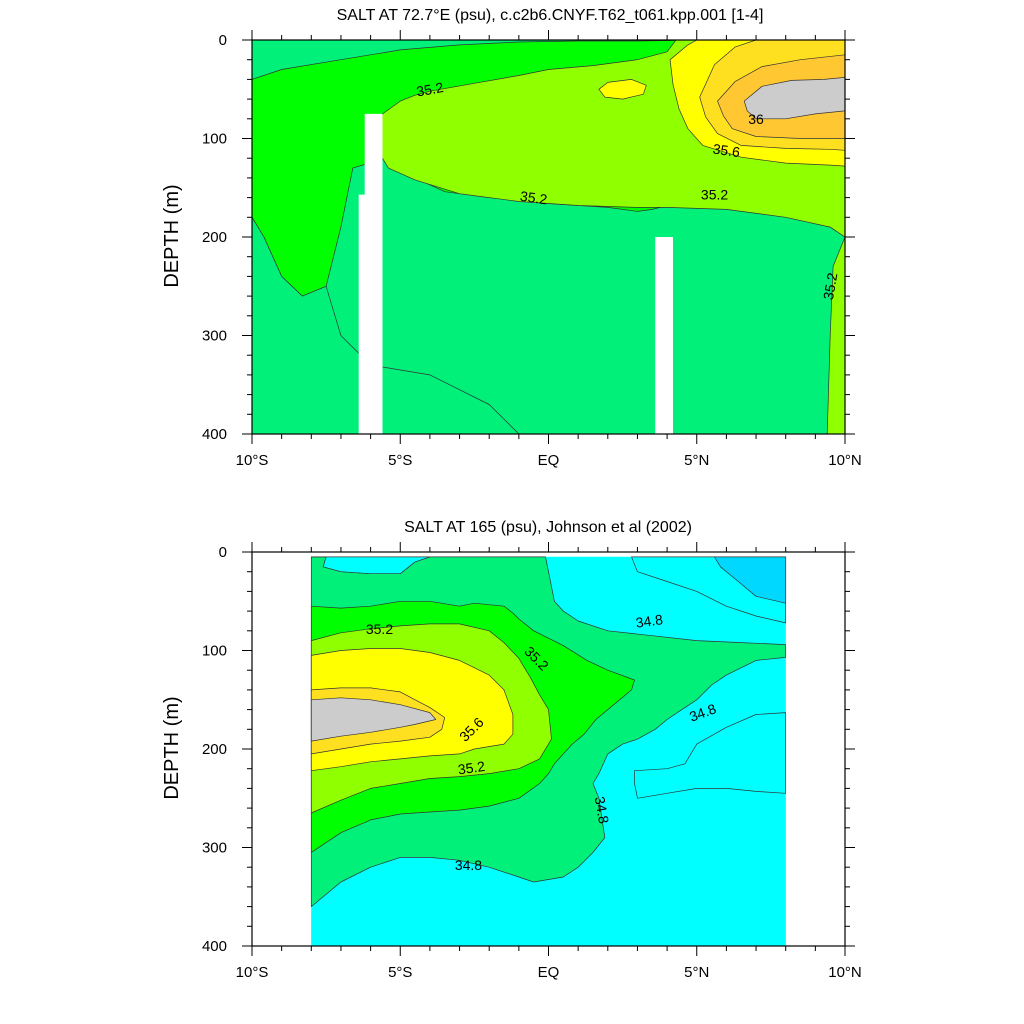  I want to click on contour-label: 35.6, so click(726, 151).